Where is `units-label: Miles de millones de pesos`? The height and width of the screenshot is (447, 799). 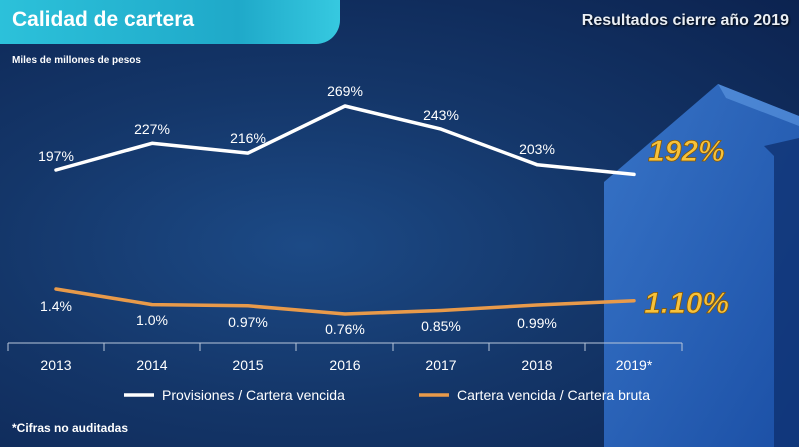 units-label: Miles de millones de pesos is located at coordinates (76, 60).